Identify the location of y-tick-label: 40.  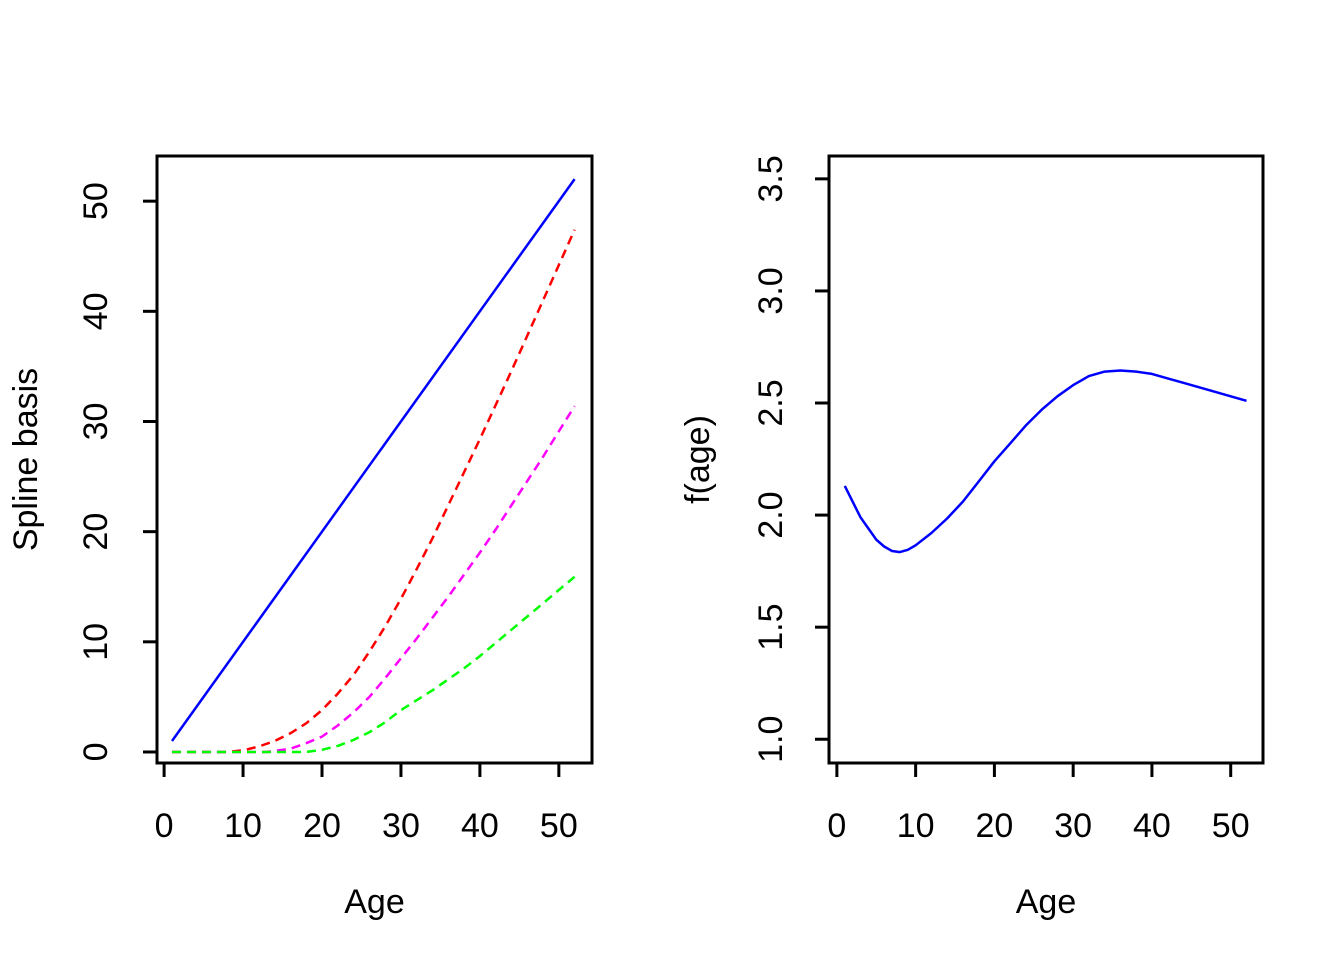
(96, 311).